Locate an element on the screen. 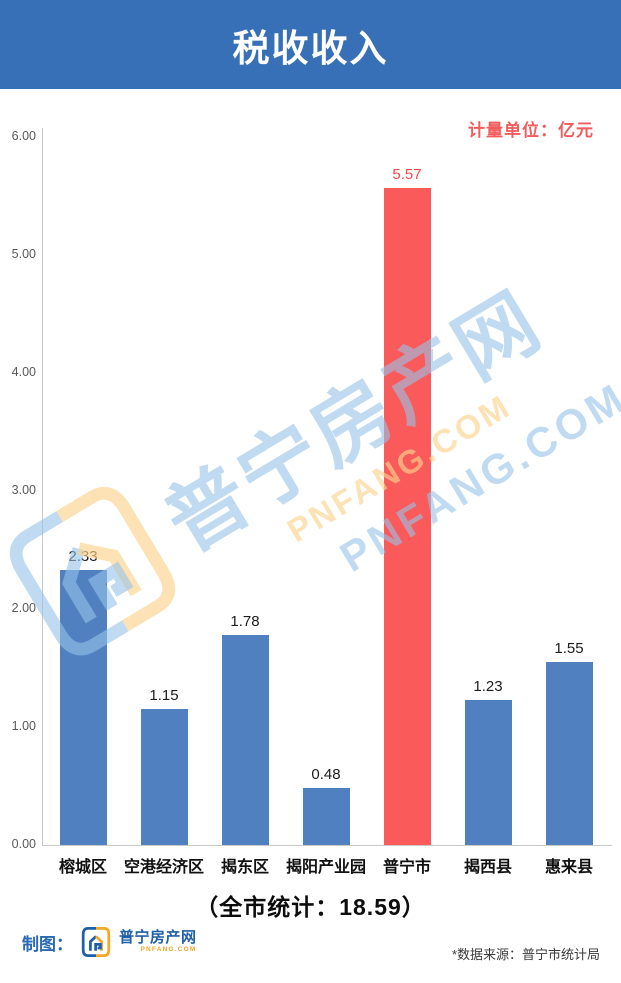 The width and height of the screenshot is (621, 983). bar-揭阳产业园 is located at coordinates (326, 816).